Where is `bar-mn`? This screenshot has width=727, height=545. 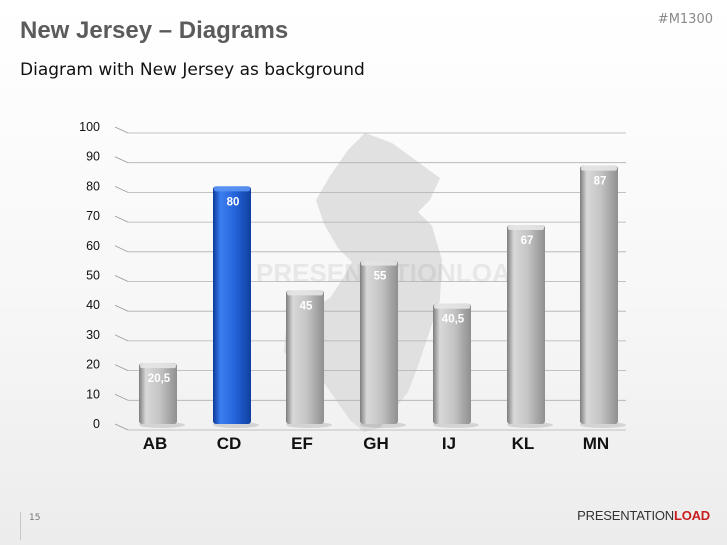
bar-mn is located at coordinates (599, 295).